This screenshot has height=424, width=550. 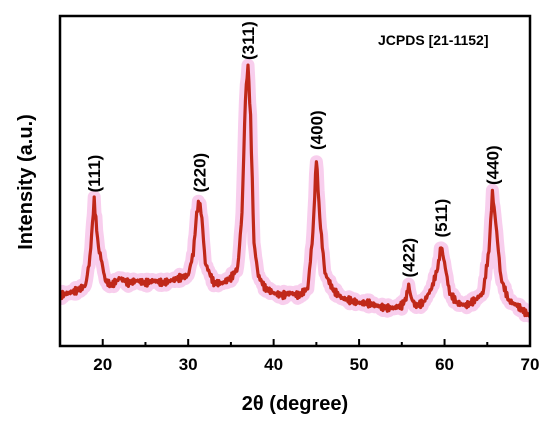 I want to click on y-axis-title: Intensity (a.u.), so click(x=26, y=182).